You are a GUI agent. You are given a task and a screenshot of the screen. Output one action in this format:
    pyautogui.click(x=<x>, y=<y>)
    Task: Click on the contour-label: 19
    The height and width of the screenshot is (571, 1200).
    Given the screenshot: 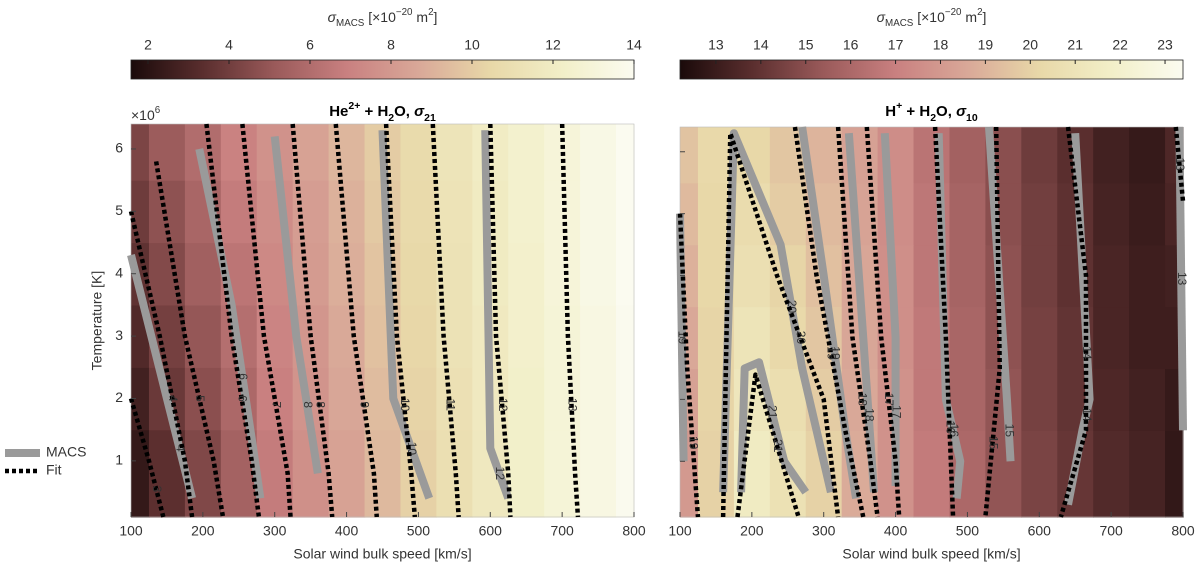 What is the action you would take?
    pyautogui.click(x=832, y=353)
    